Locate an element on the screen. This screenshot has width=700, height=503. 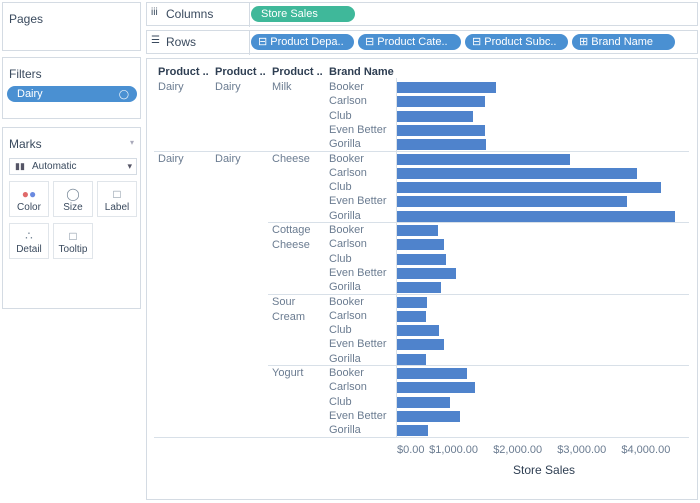
marks-tooltip-button: □ Tooltip is located at coordinates (73, 241).